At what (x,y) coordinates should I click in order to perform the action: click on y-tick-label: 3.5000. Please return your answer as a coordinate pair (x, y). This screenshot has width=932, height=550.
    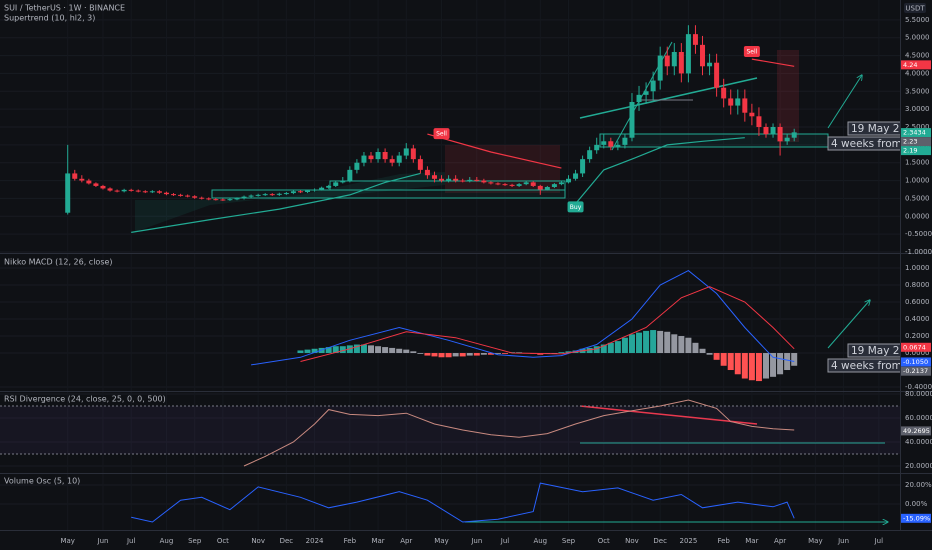
    Looking at the image, I should click on (917, 91).